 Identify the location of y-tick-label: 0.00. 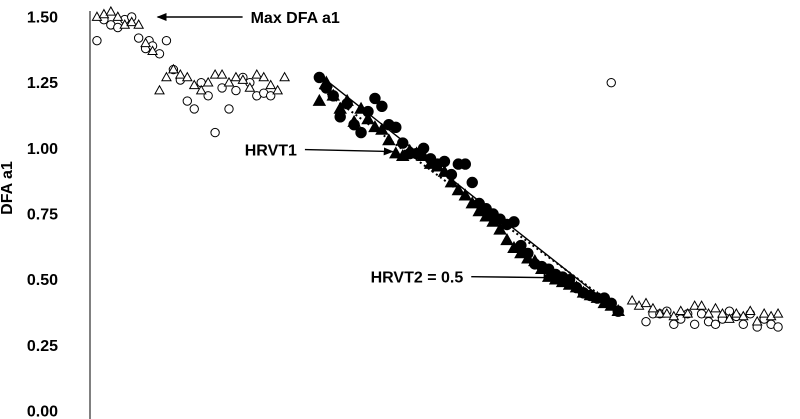
(42, 411).